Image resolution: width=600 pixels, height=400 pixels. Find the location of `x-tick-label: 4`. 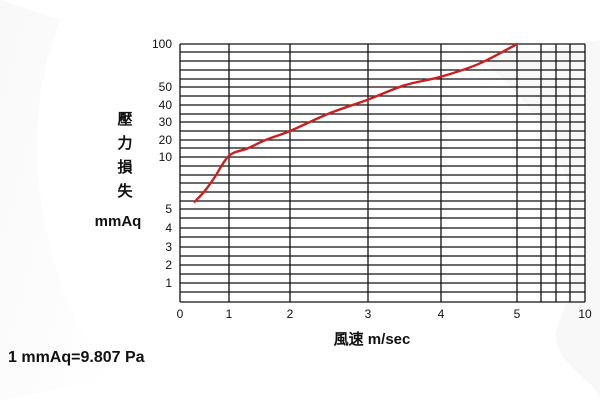

x-tick-label: 4 is located at coordinates (441, 314).